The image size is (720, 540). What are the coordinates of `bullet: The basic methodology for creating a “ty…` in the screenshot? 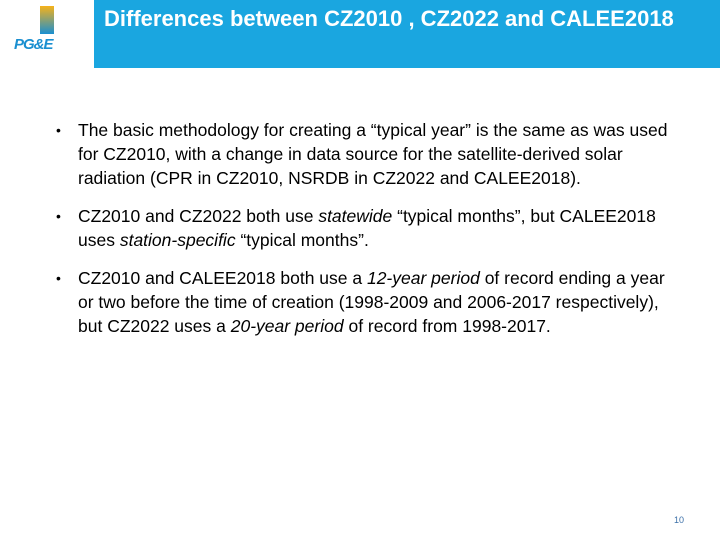 It's located at (362, 154).